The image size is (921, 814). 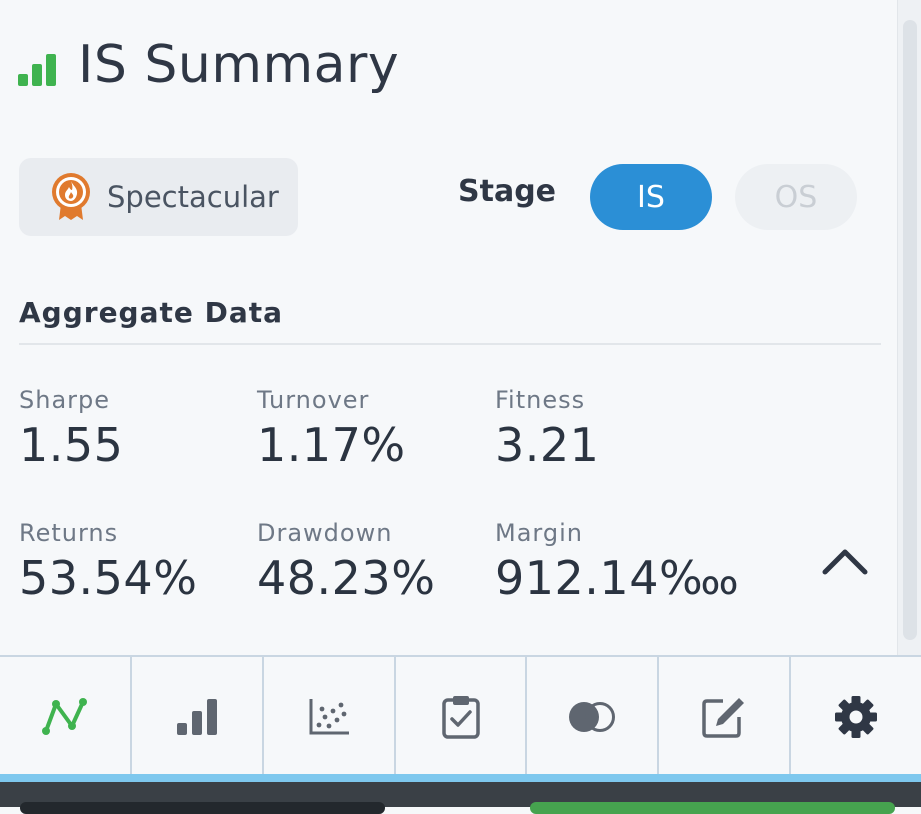 I want to click on nav-item-bars, so click(x=198, y=716).